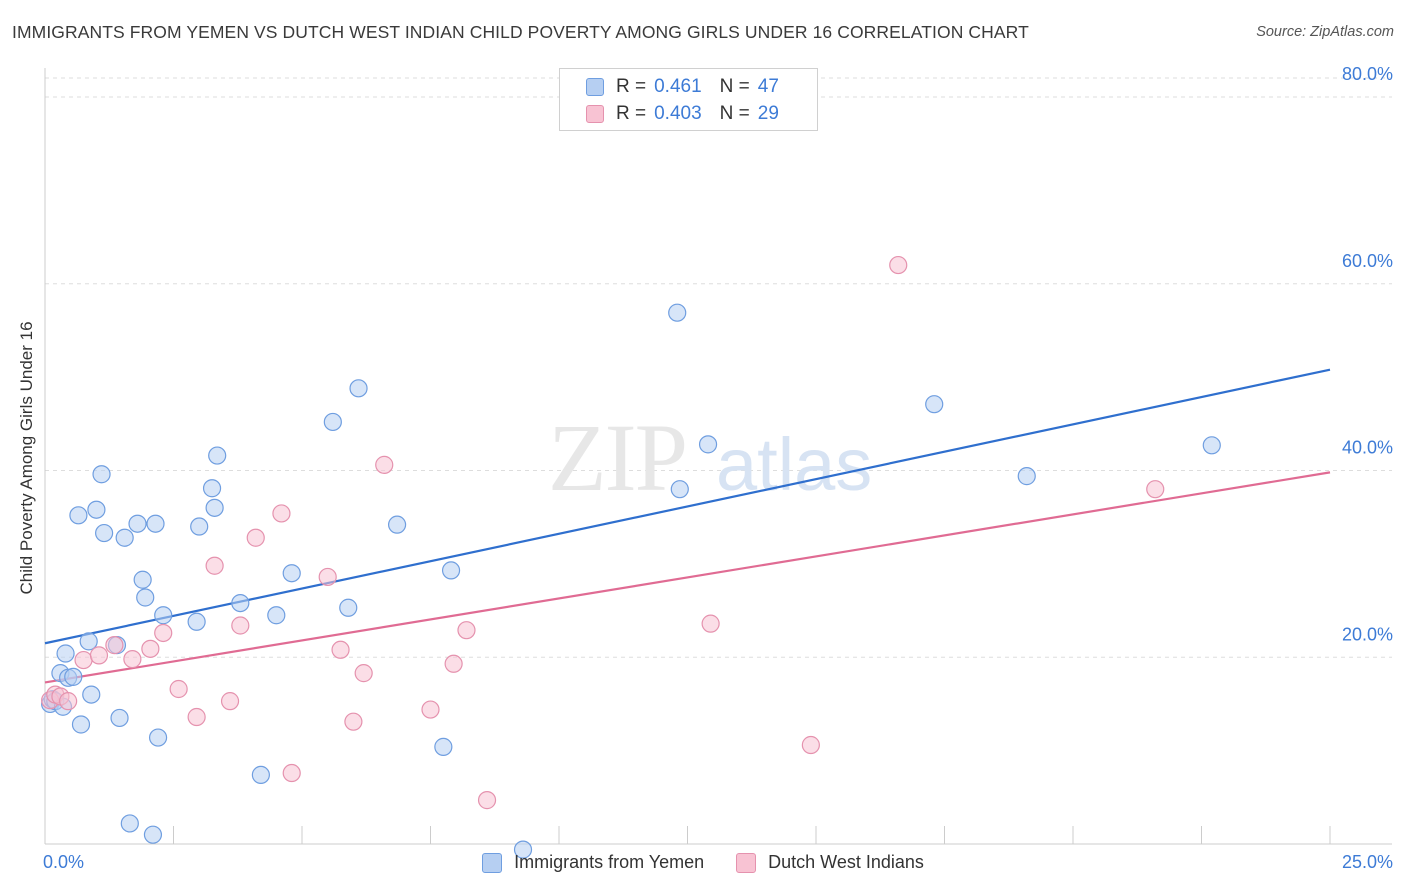 The height and width of the screenshot is (892, 1406). What do you see at coordinates (1325, 32) in the screenshot?
I see `source-label: Source: ZipAtlas.com` at bounding box center [1325, 32].